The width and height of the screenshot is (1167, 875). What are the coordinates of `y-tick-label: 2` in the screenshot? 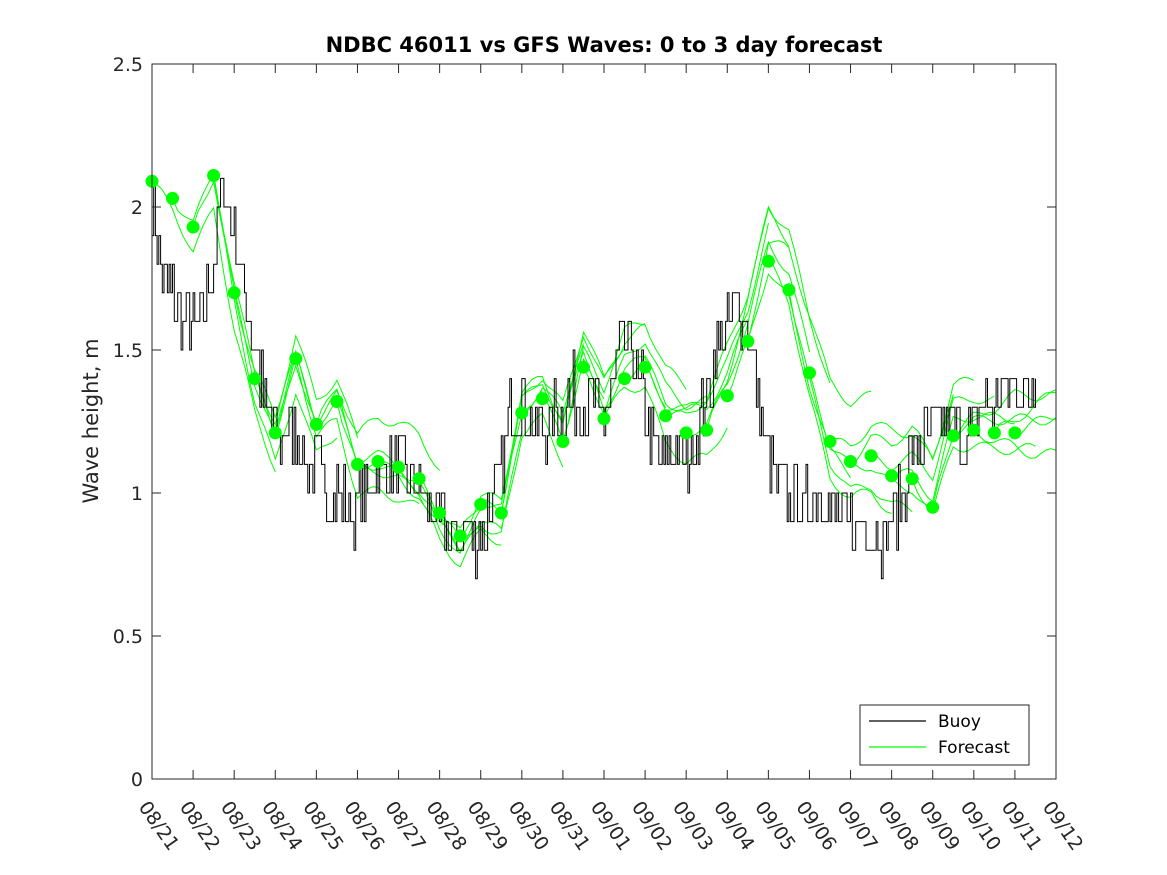 It's located at (137, 208).